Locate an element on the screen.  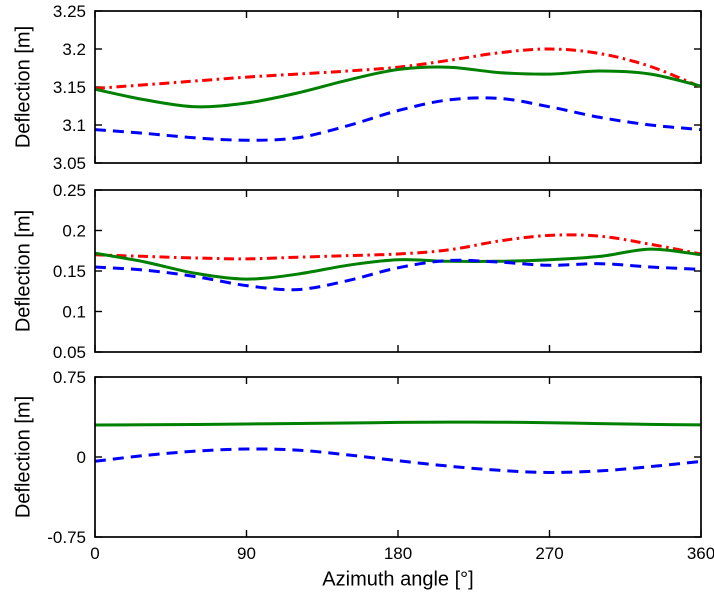
x-tick-label: 0 is located at coordinates (94, 553).